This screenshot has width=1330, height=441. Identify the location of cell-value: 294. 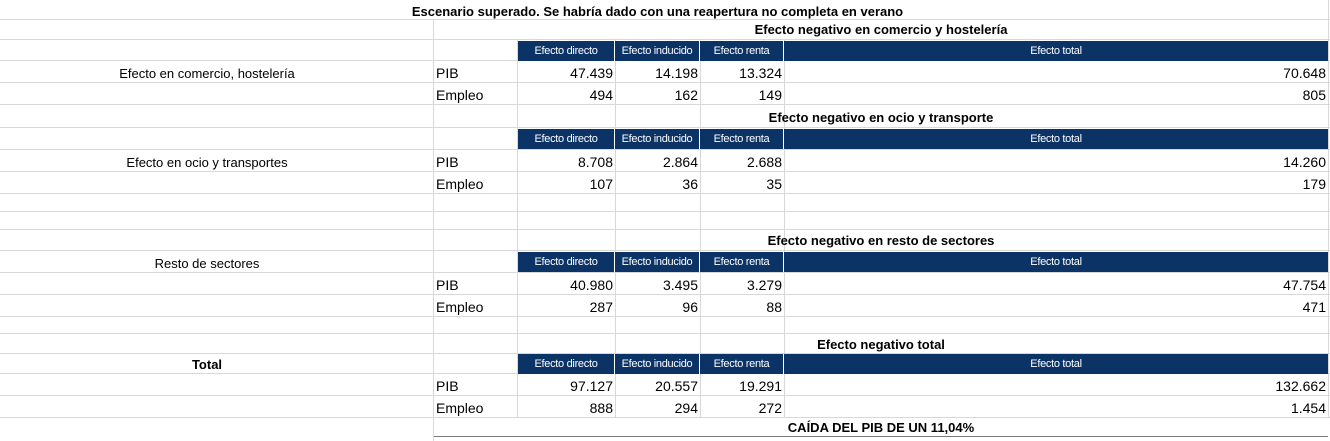
(686, 408).